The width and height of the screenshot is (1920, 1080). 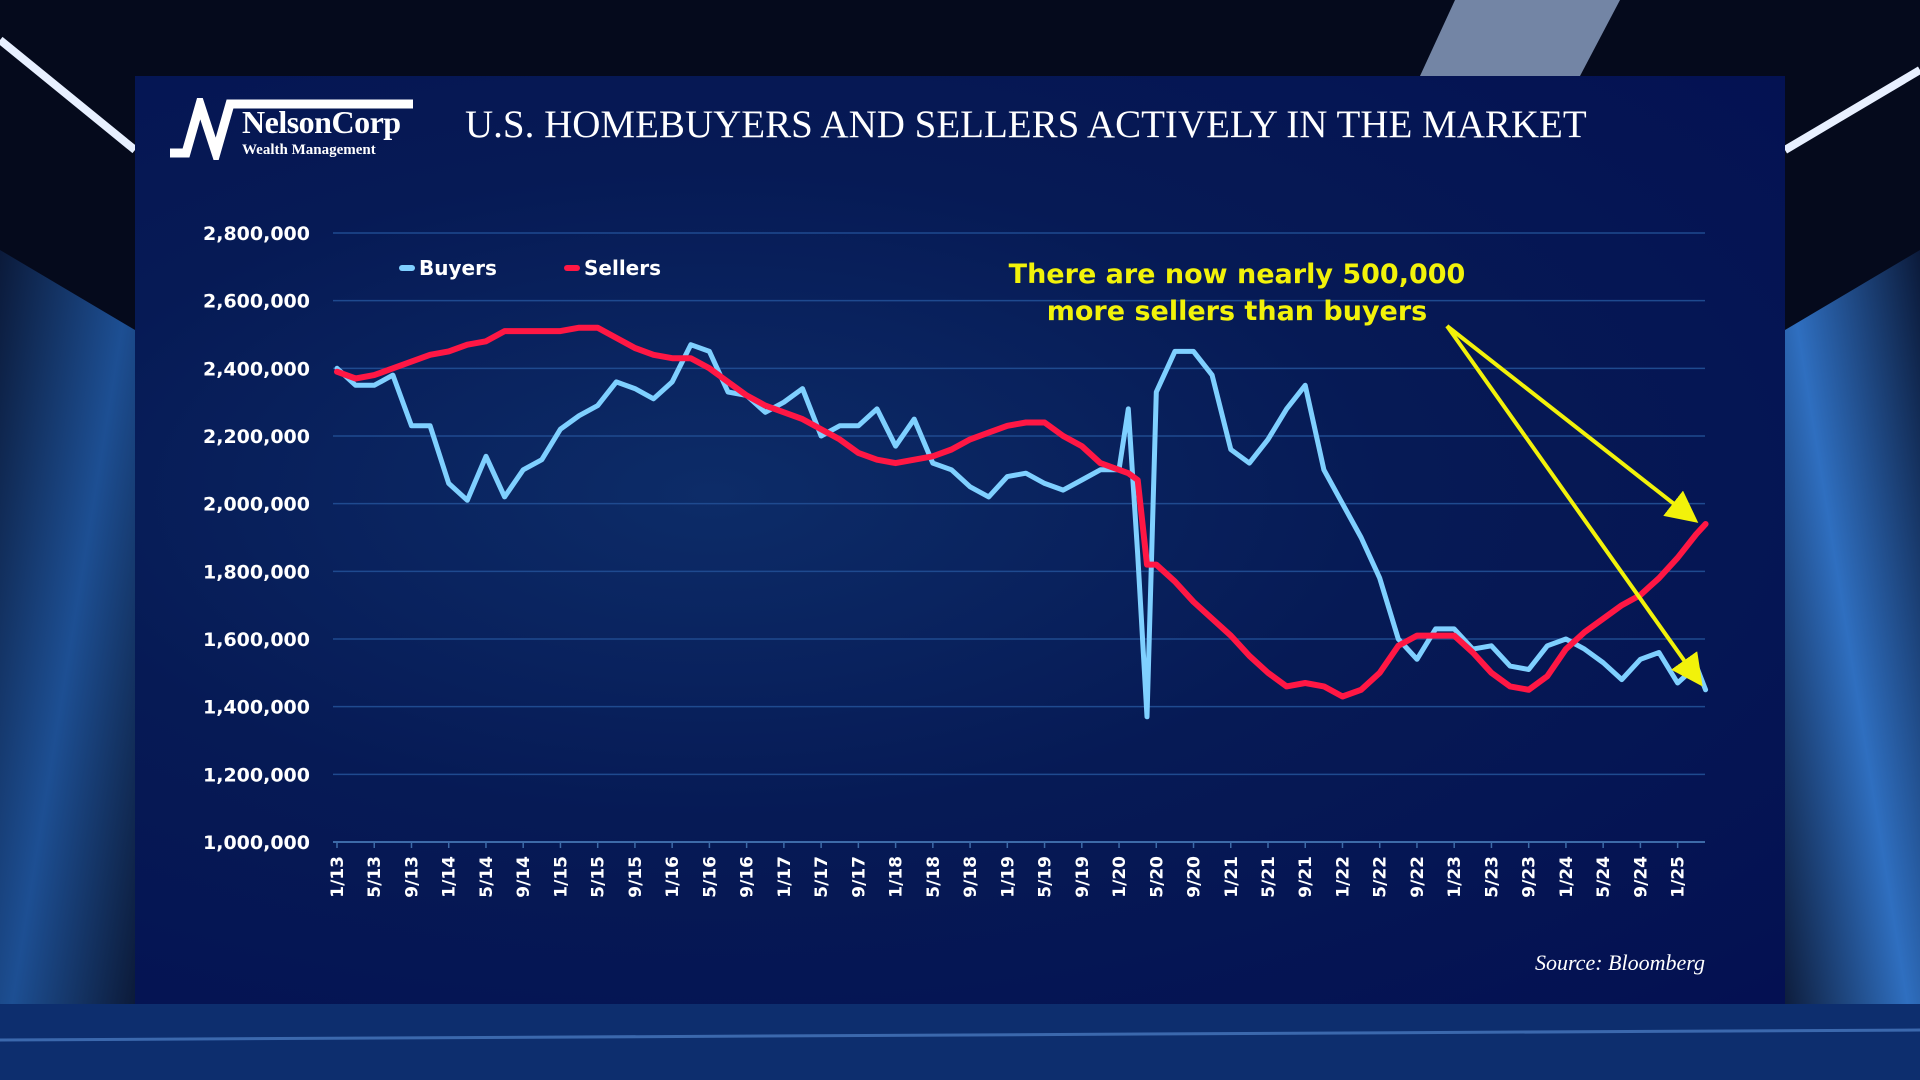 What do you see at coordinates (256, 775) in the screenshot?
I see `y-tick-label: 1,200,000` at bounding box center [256, 775].